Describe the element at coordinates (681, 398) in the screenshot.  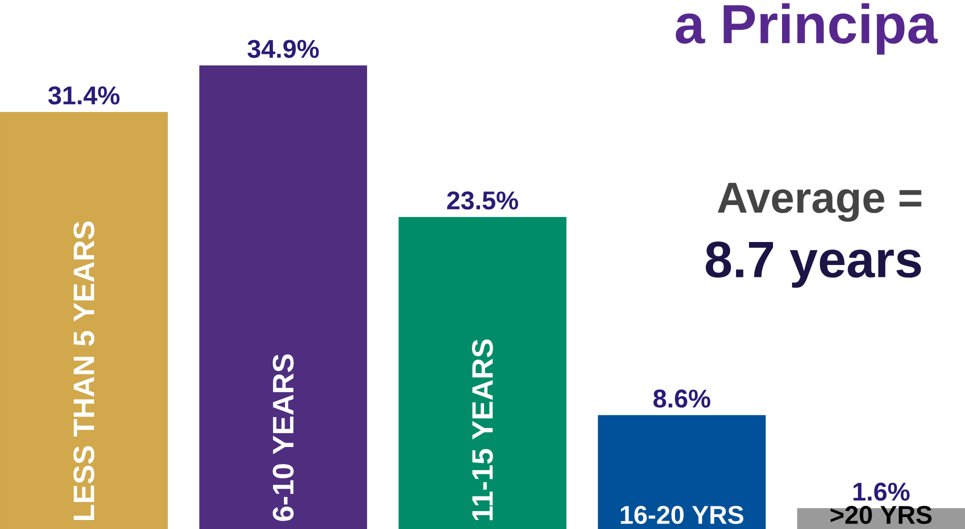
I see `data-label: 8.6%` at that location.